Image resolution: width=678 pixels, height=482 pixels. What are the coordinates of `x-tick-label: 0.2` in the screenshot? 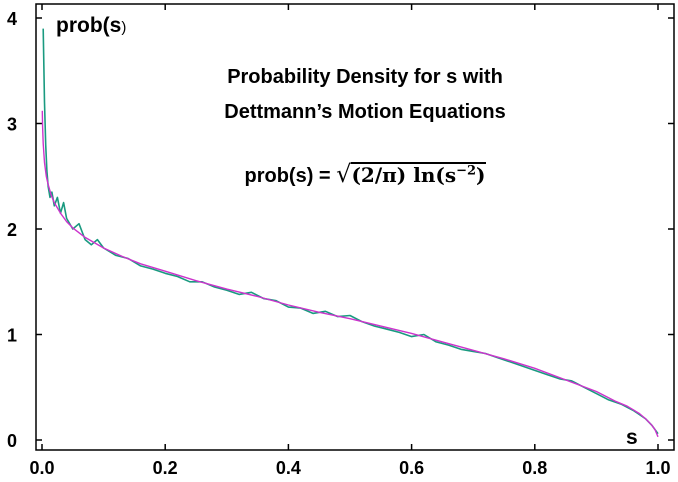 It's located at (165, 468).